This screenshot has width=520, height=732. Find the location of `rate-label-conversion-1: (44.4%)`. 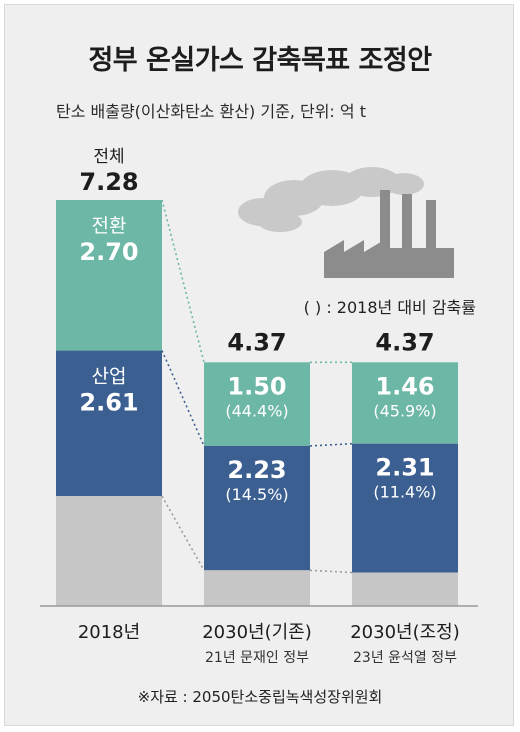

rate-label-conversion-1: (44.4%) is located at coordinates (256, 410).